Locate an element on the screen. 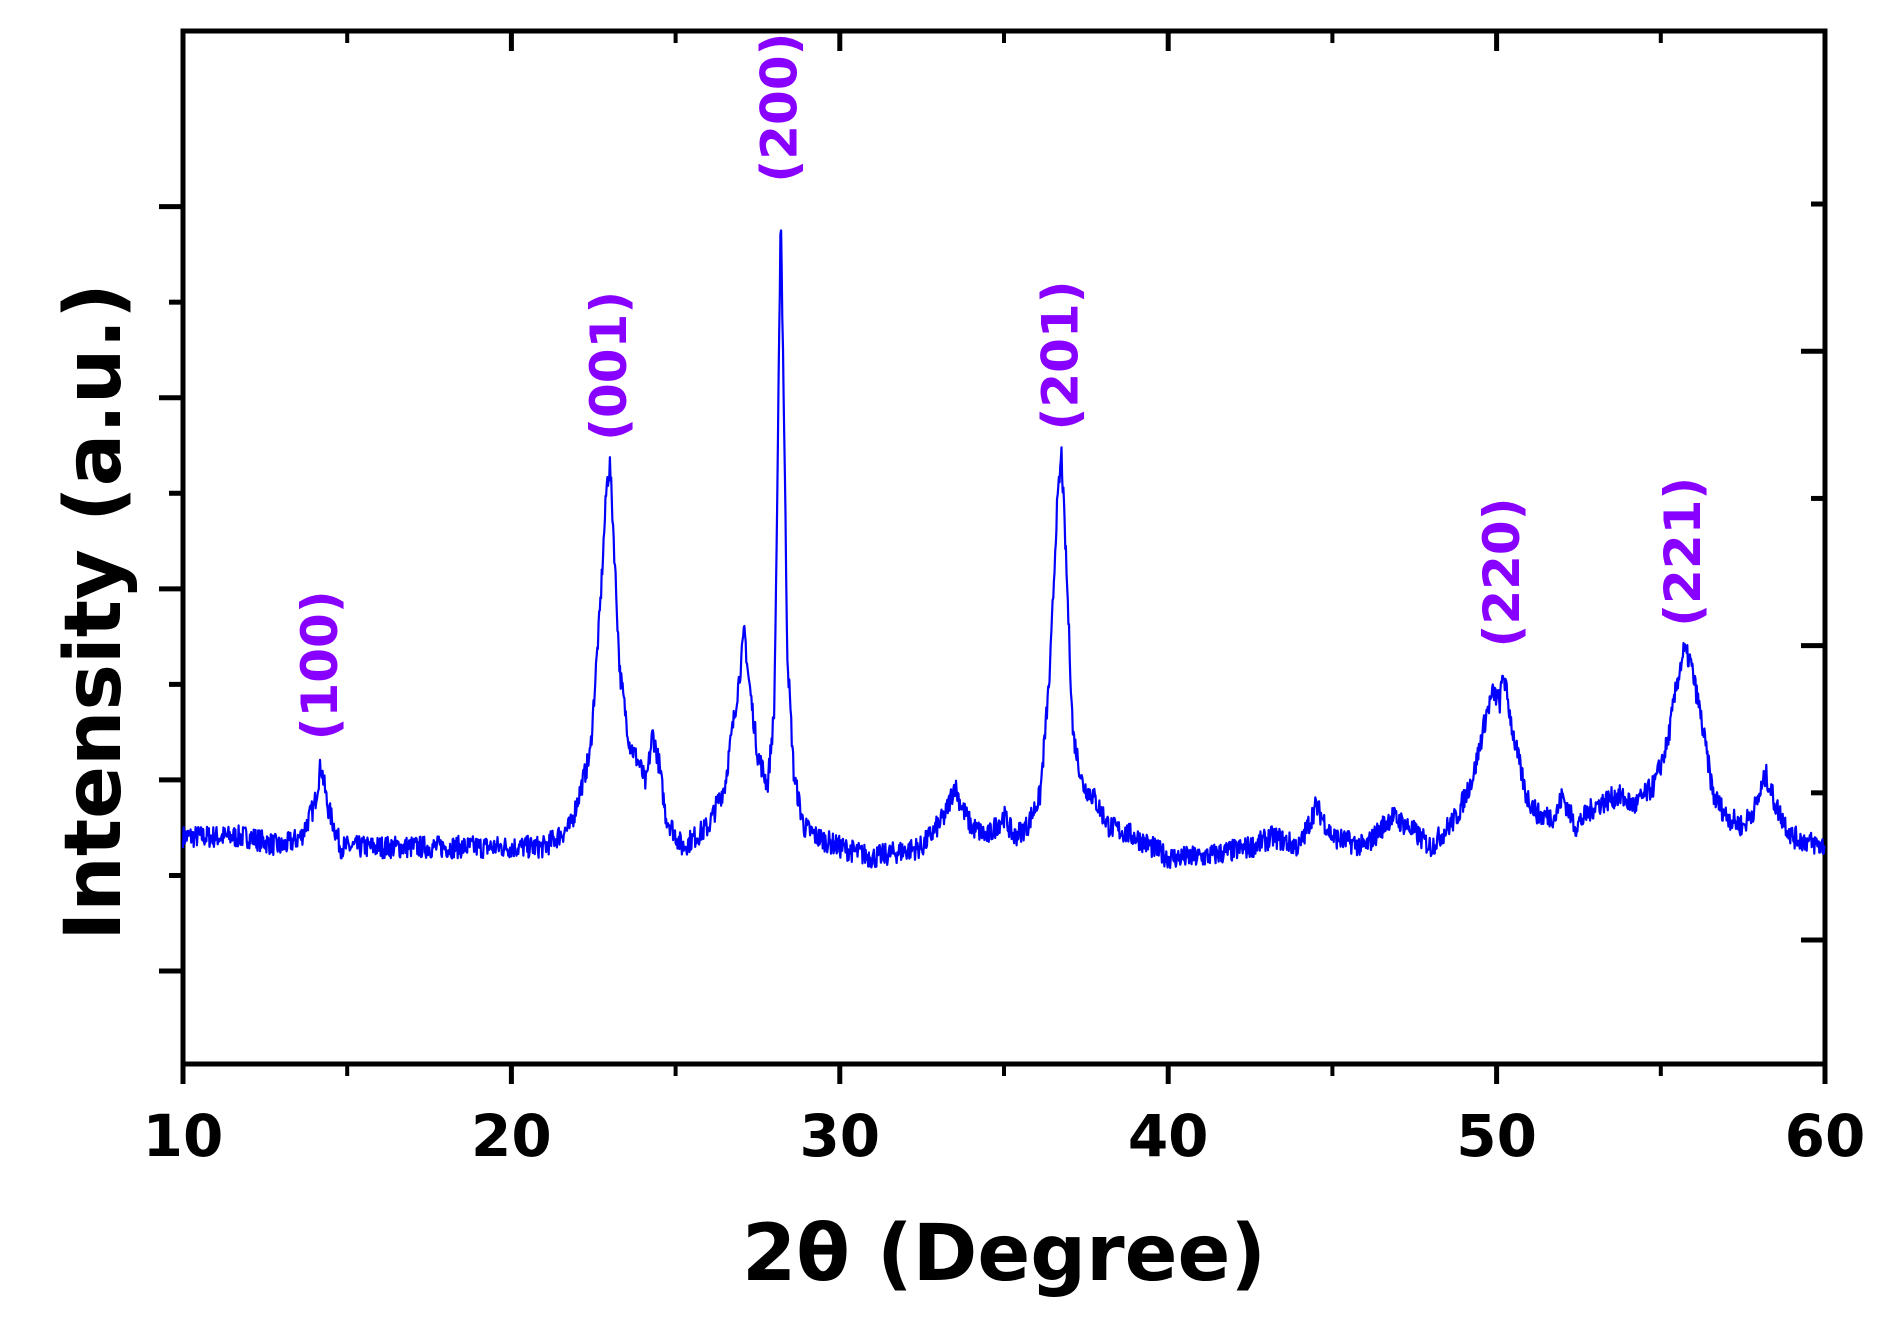  peak-label: (220) is located at coordinates (1502, 572).